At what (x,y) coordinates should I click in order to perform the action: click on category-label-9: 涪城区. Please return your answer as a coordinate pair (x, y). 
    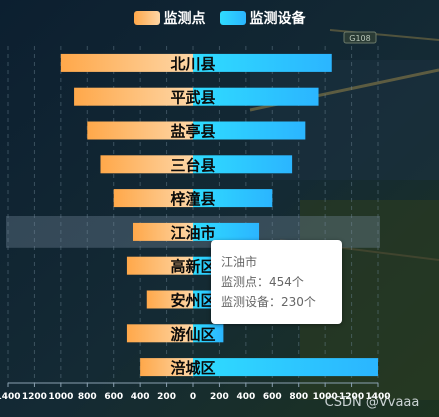
    Looking at the image, I should click on (192, 368).